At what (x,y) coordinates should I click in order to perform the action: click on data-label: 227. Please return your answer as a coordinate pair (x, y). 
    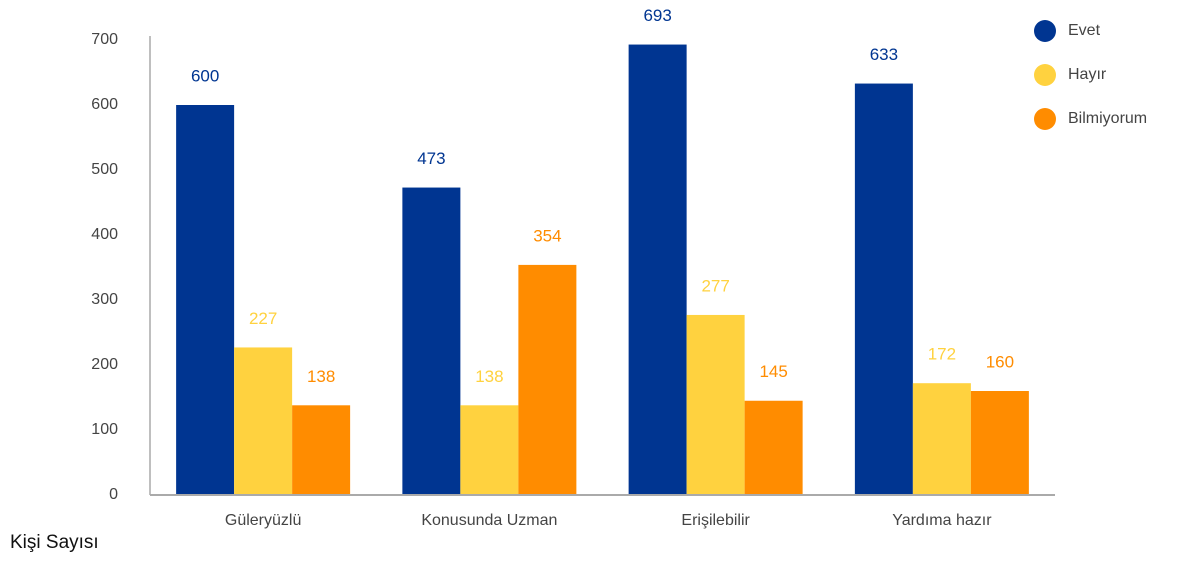
    Looking at the image, I should click on (263, 318).